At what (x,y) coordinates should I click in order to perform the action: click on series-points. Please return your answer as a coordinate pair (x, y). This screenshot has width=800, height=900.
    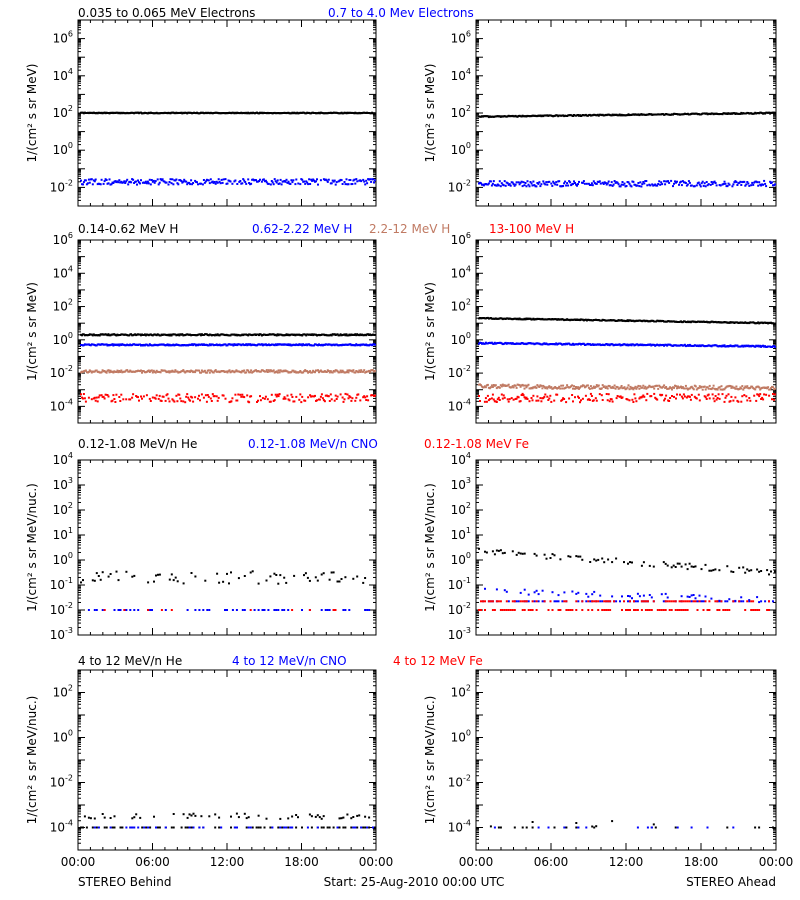
    Looking at the image, I should click on (627, 320).